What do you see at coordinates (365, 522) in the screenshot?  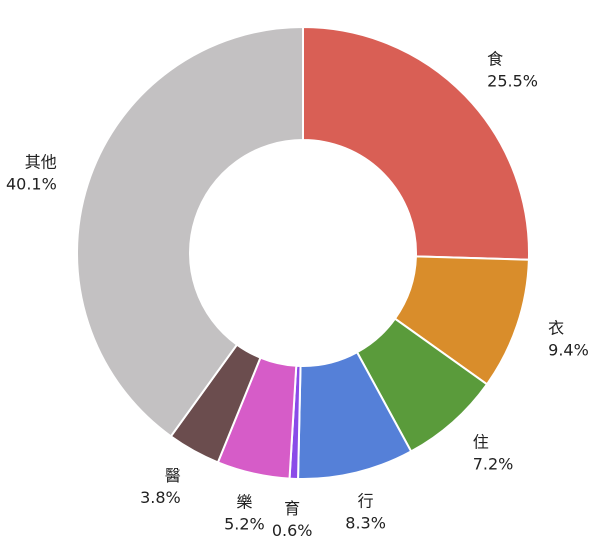 I see `slice-label-value: 8.3%` at bounding box center [365, 522].